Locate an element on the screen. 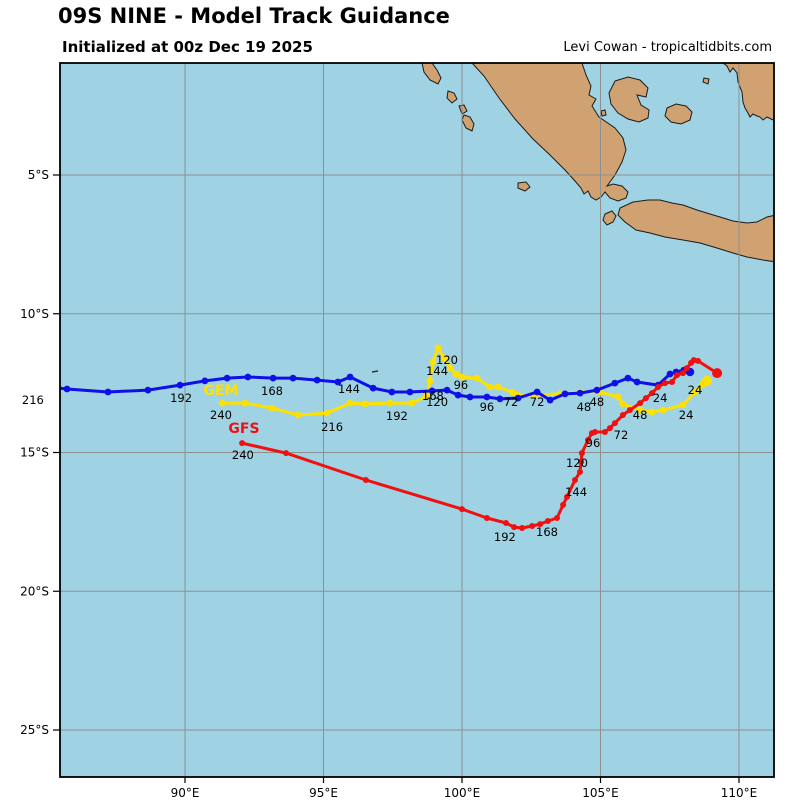 This screenshot has height=800, width=800. hour-label-gfs-48: 48 is located at coordinates (640, 415).